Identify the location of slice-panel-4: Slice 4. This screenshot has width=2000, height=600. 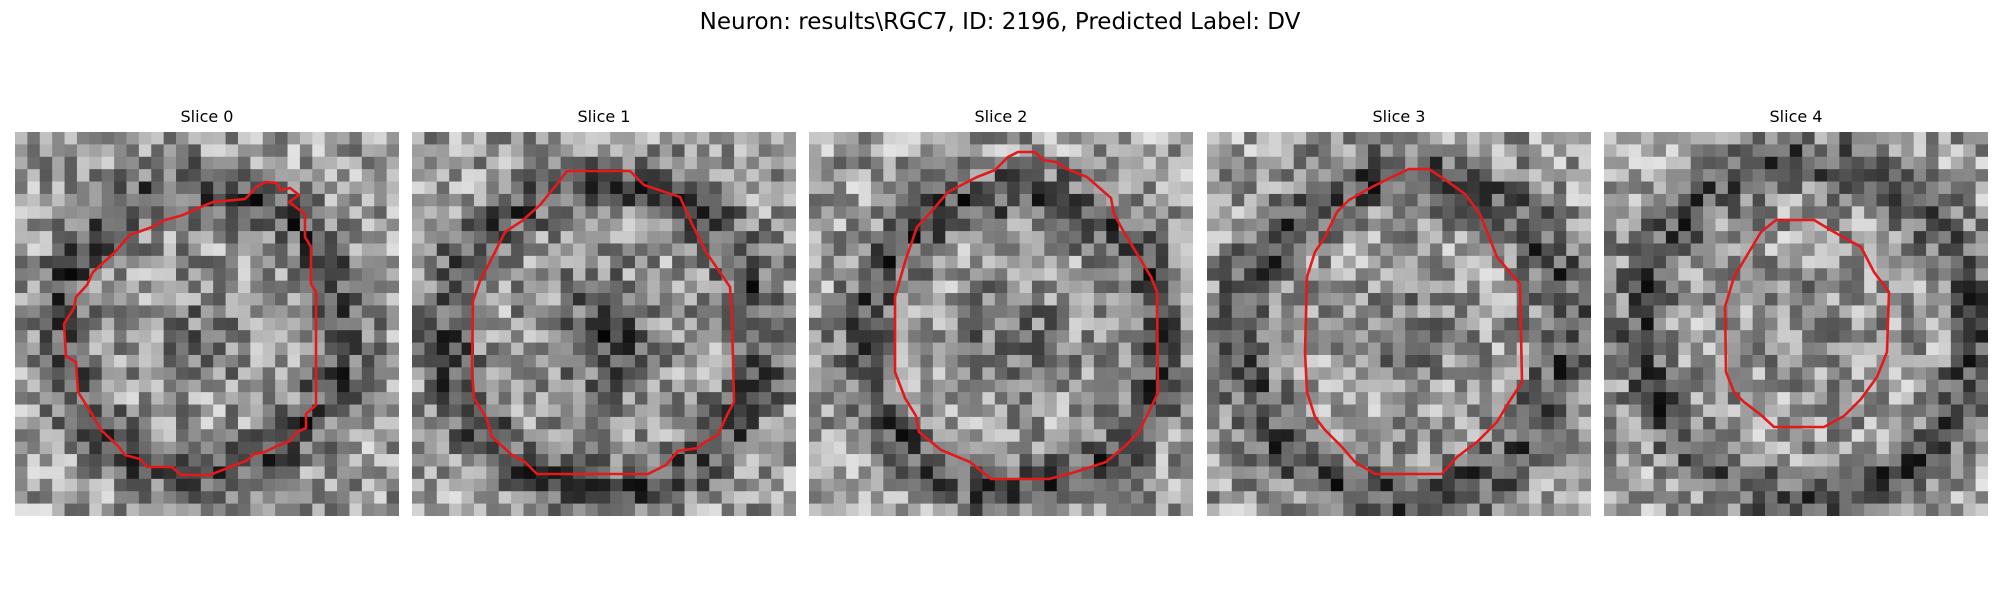
(1796, 311).